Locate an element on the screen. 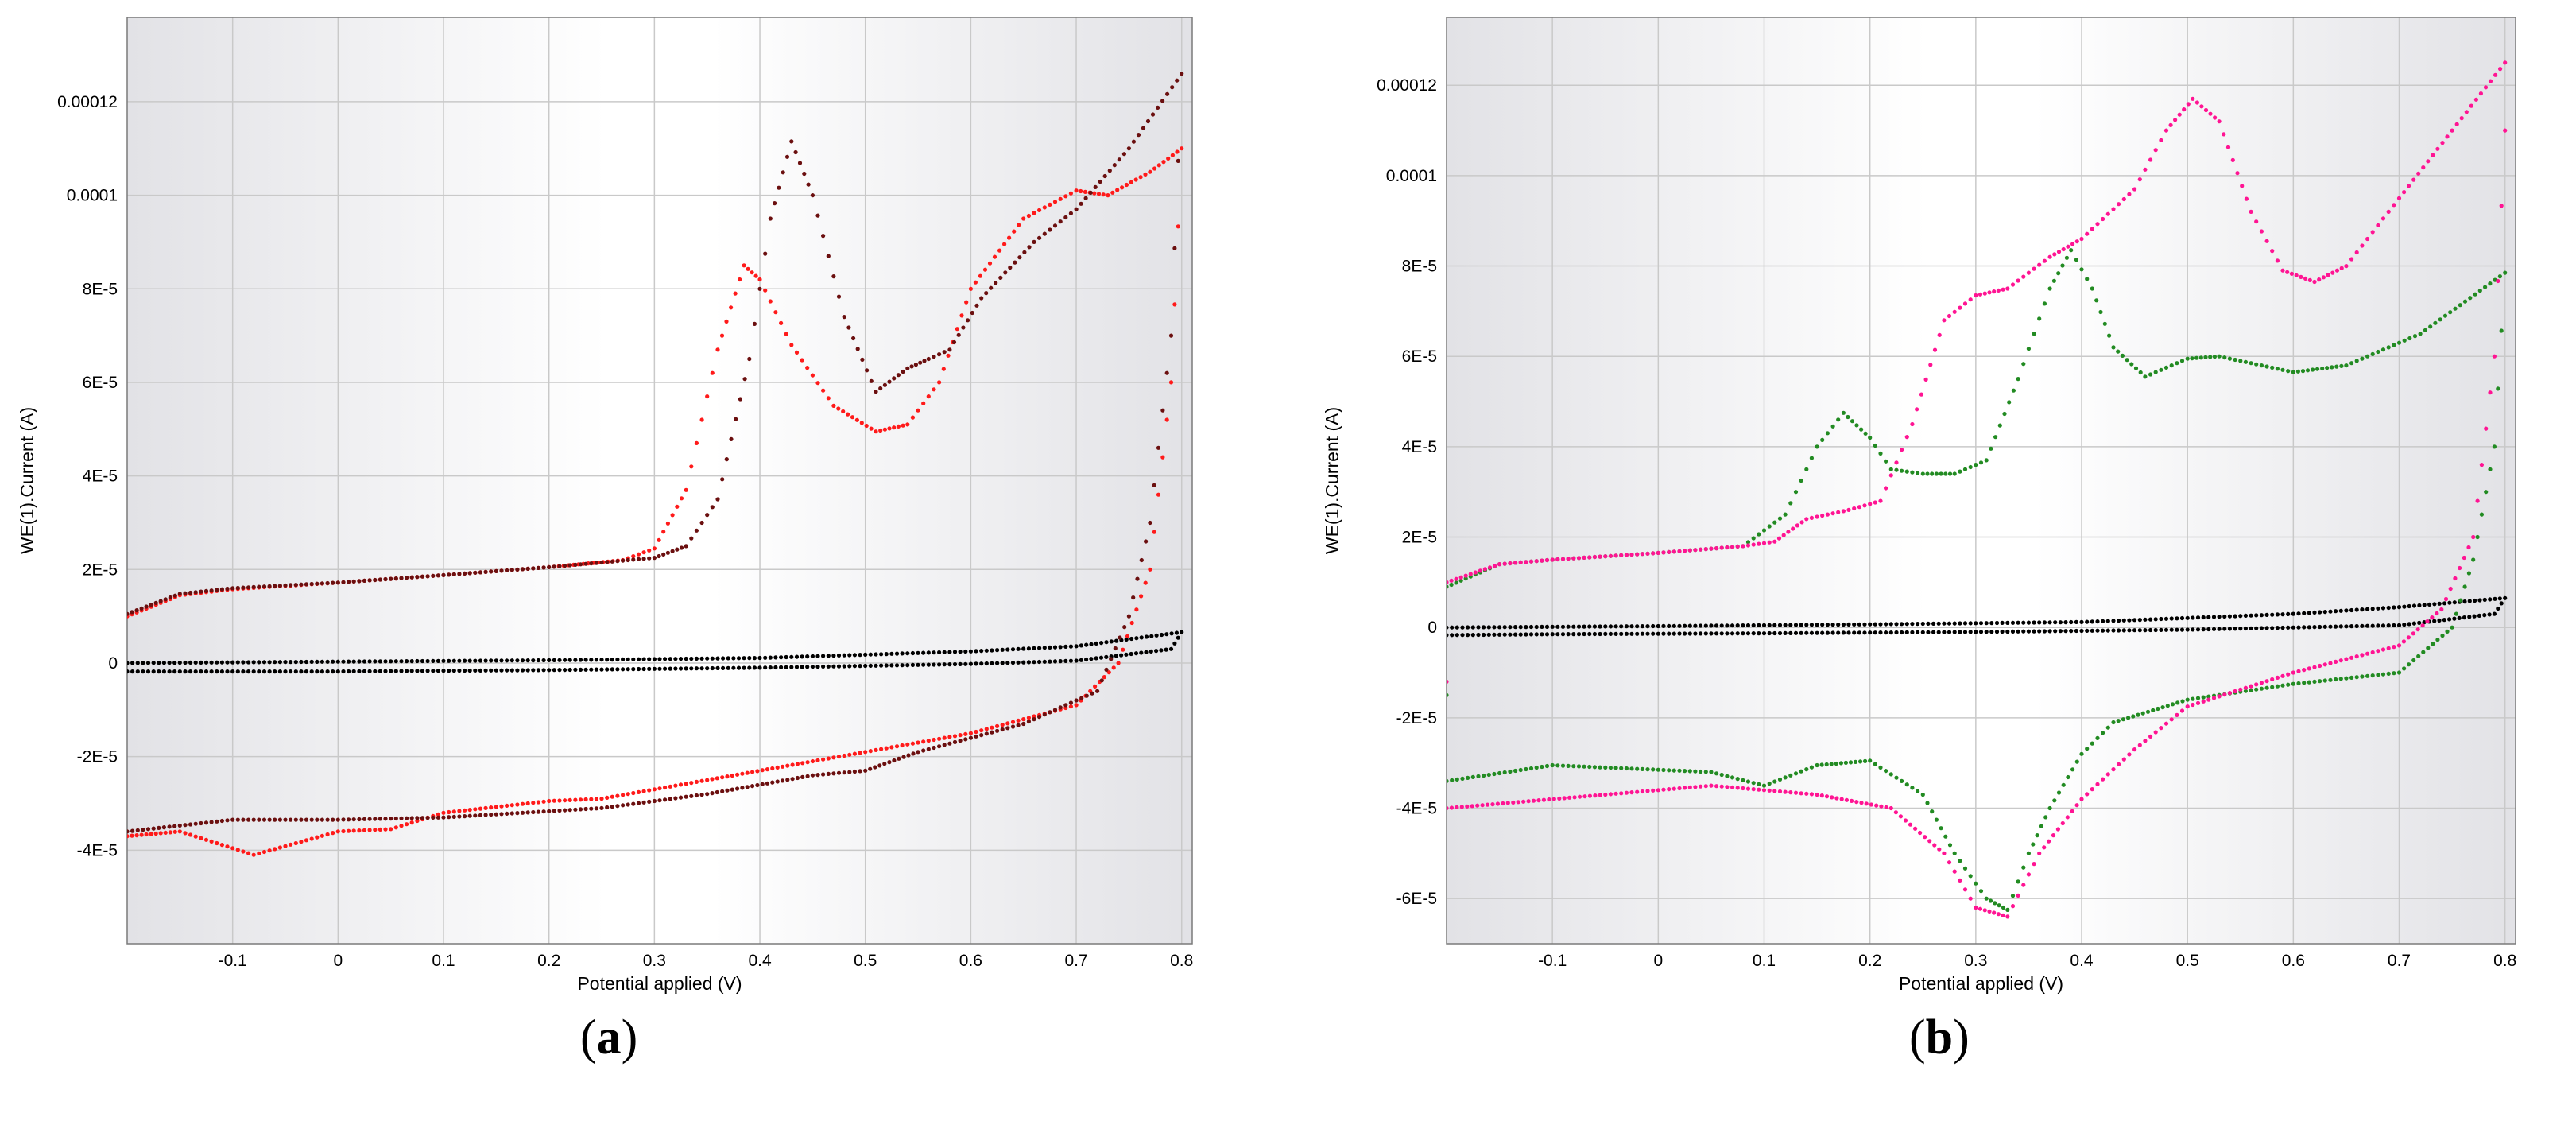 Image resolution: width=2576 pixels, height=1125 pixels. x-tick-label: 0.2 is located at coordinates (1869, 961).